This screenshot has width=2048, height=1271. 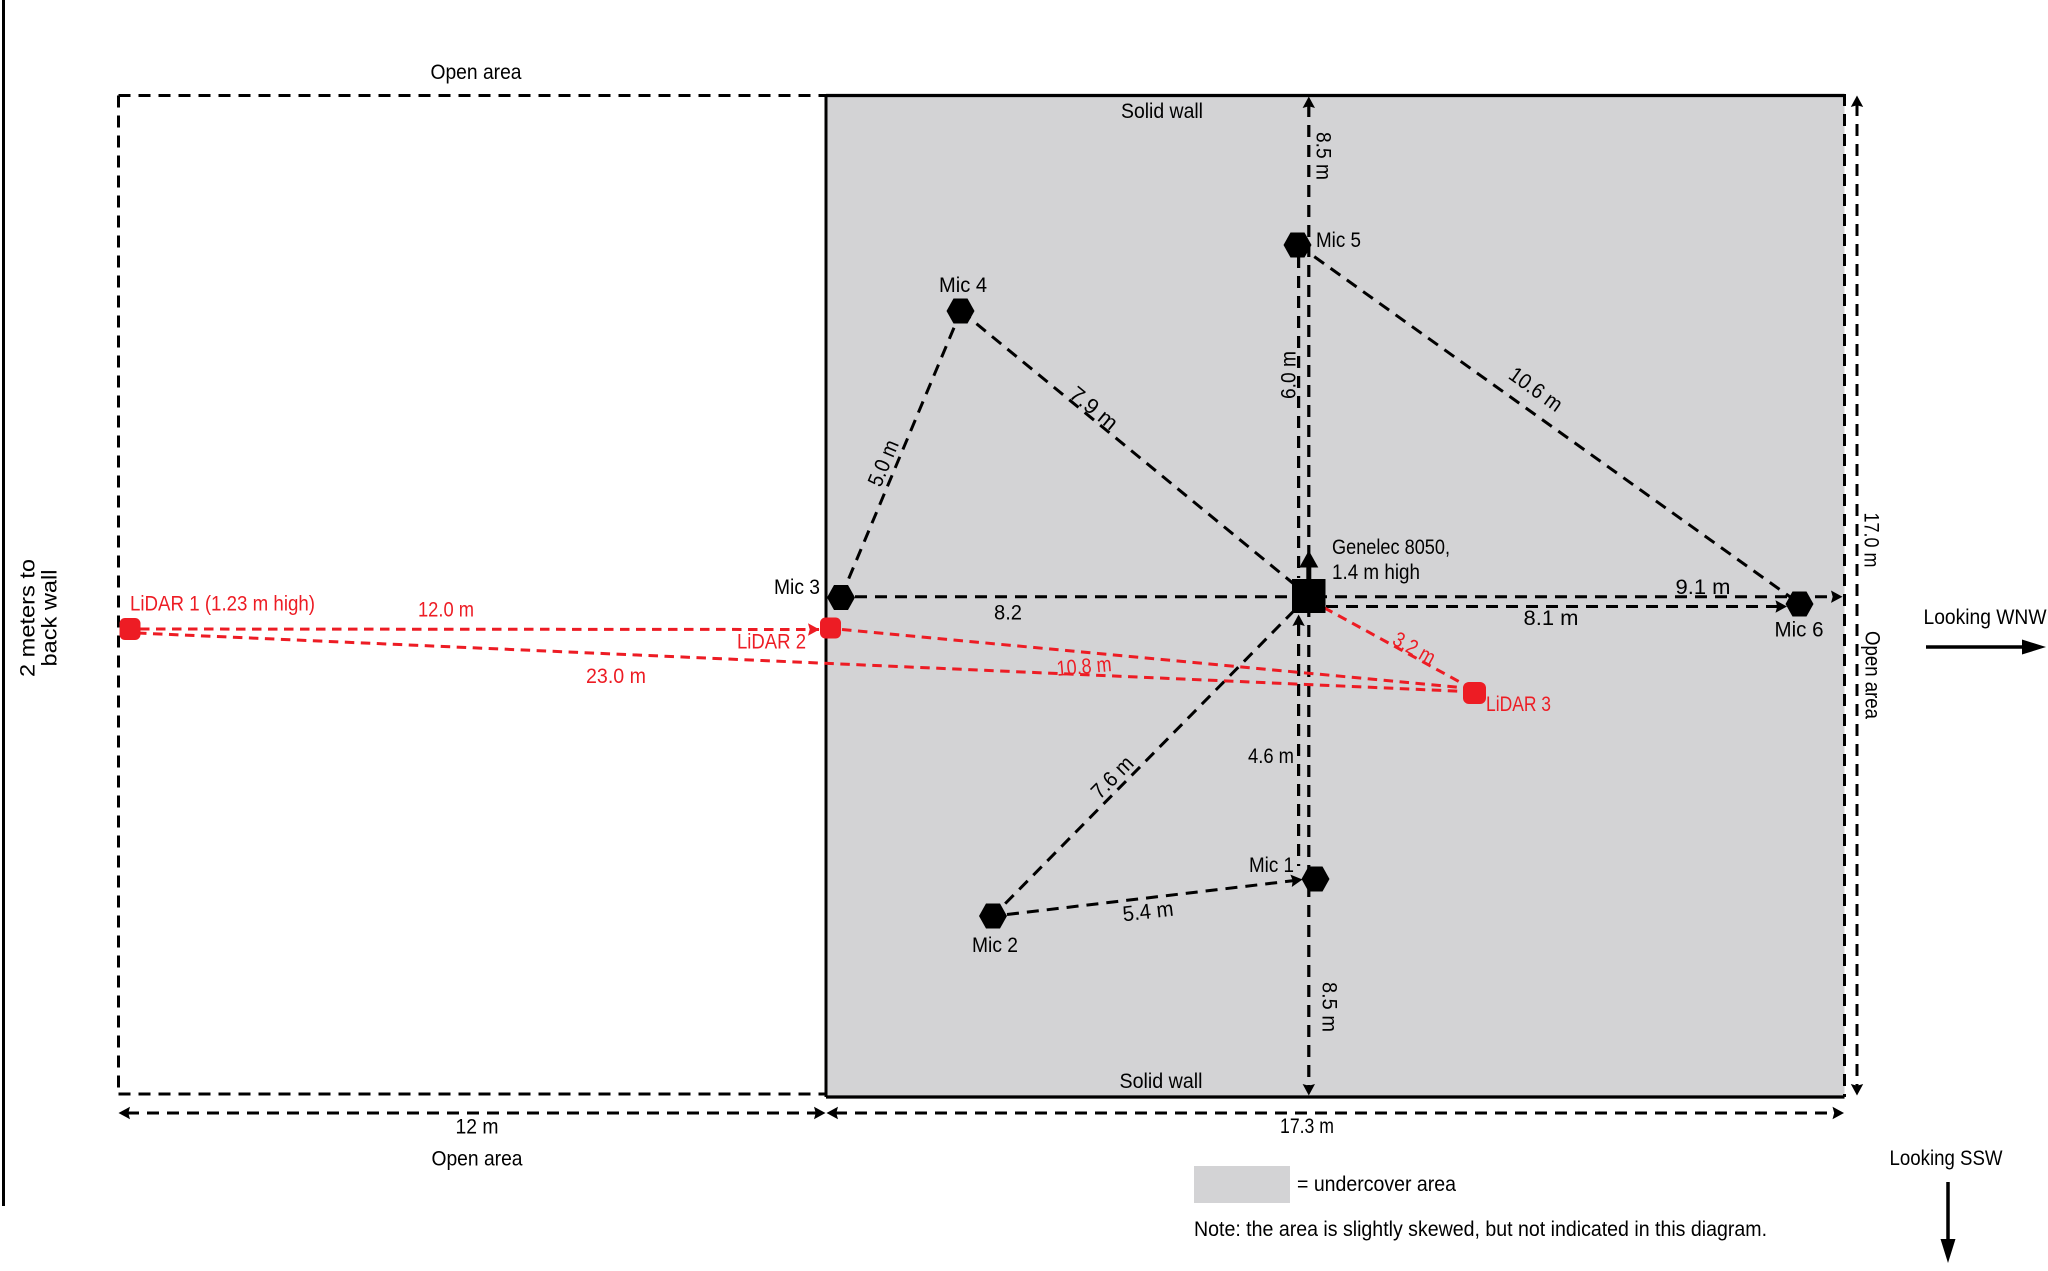 What do you see at coordinates (28, 618) in the screenshot?
I see `svg-text: 2 meters to` at bounding box center [28, 618].